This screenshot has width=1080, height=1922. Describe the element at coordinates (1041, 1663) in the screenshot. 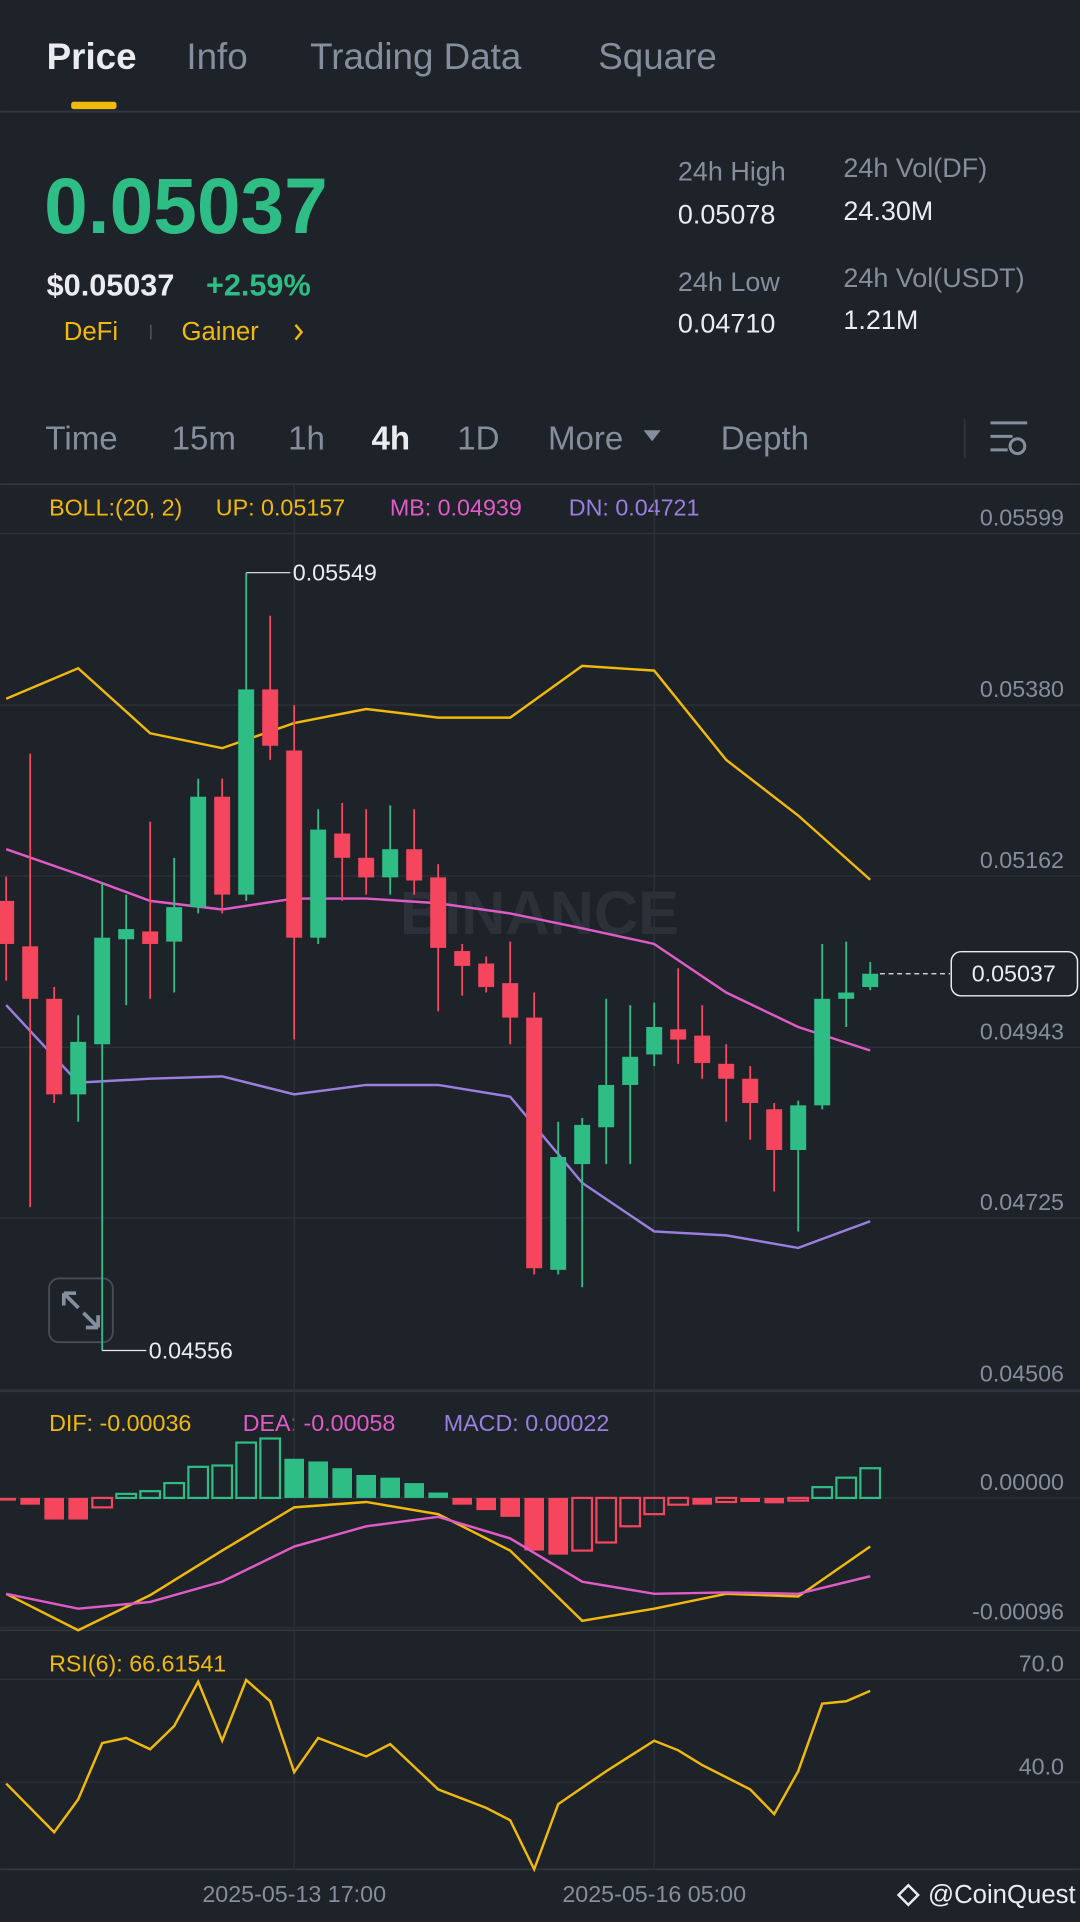

I see `y-tick-label: 70.0` at that location.